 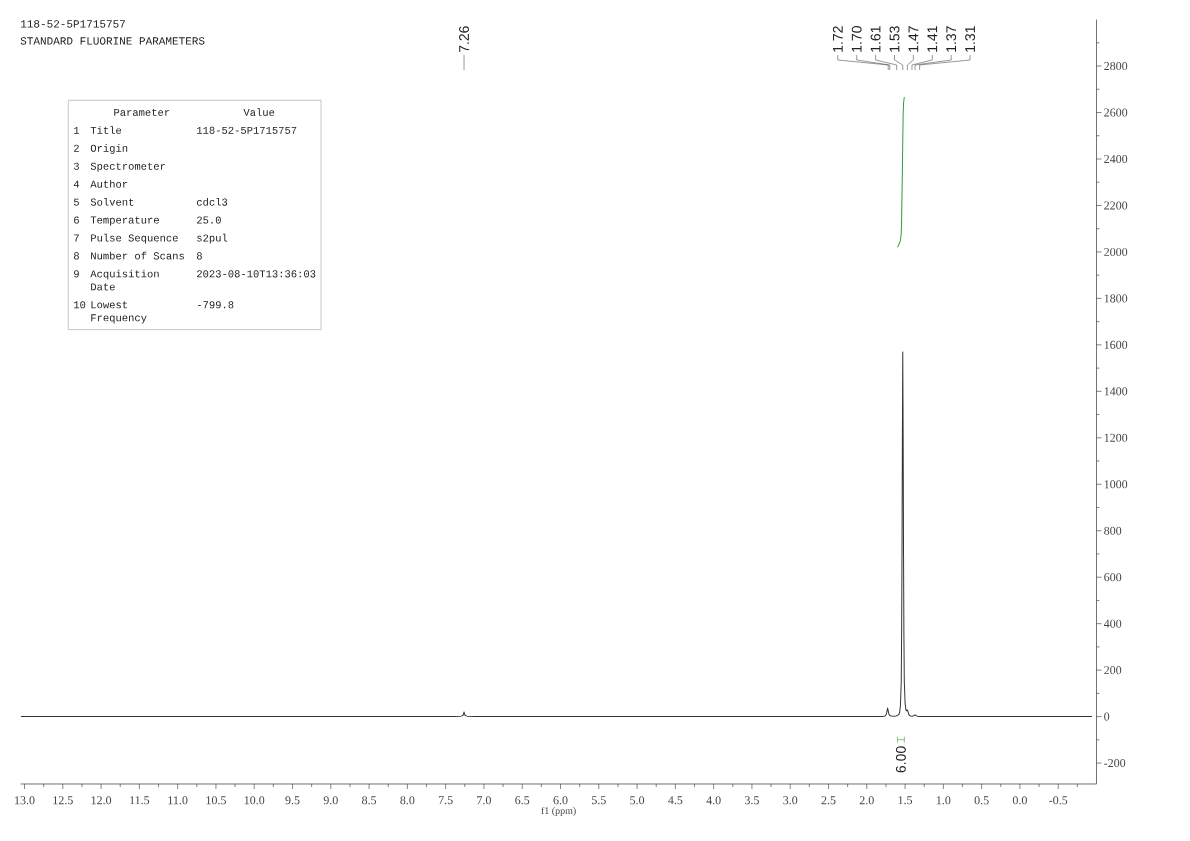 What do you see at coordinates (134, 238) in the screenshot?
I see `annotation: Pulse Sequence` at bounding box center [134, 238].